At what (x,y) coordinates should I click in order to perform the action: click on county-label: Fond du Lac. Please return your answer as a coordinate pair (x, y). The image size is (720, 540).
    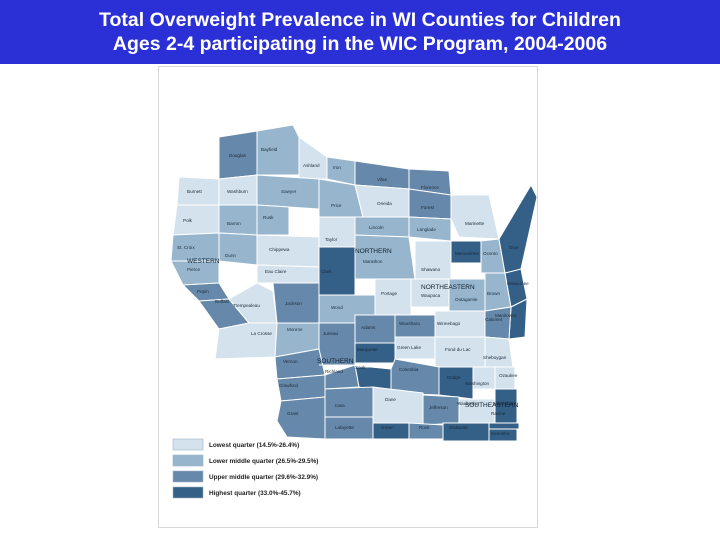
    Looking at the image, I should click on (458, 349).